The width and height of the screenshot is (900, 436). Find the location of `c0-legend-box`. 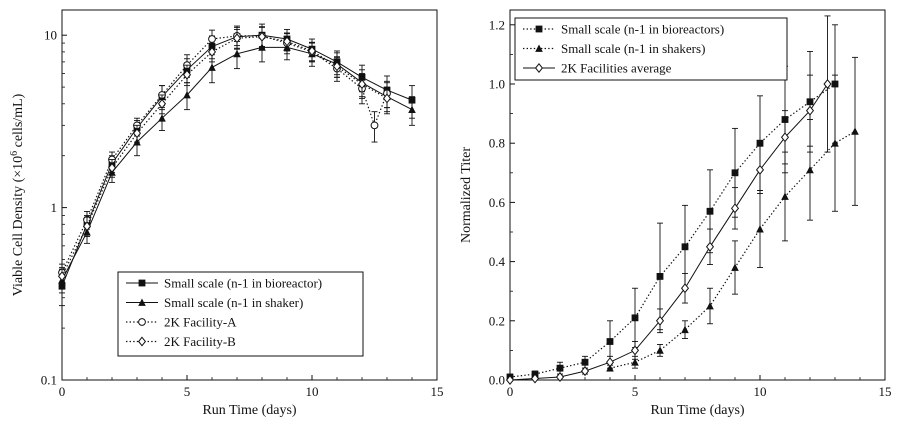

c0-legend-box is located at coordinates (240, 314).